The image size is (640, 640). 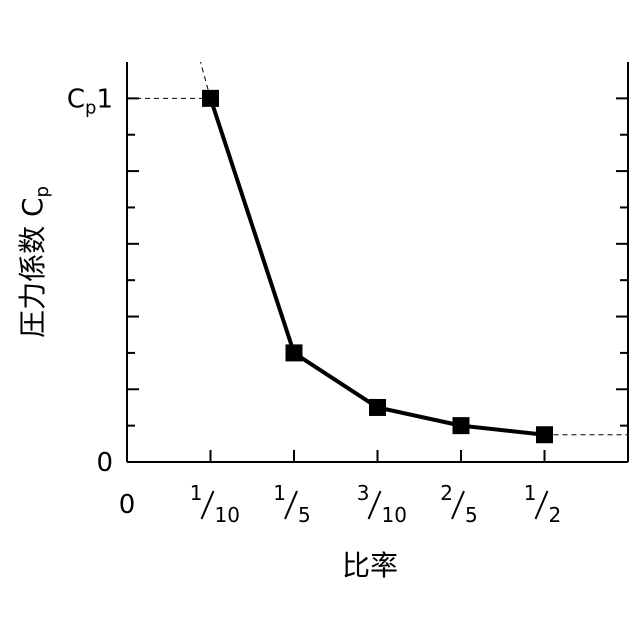 I want to click on x-tick-label-fraction: 25, so click(x=458, y=504).